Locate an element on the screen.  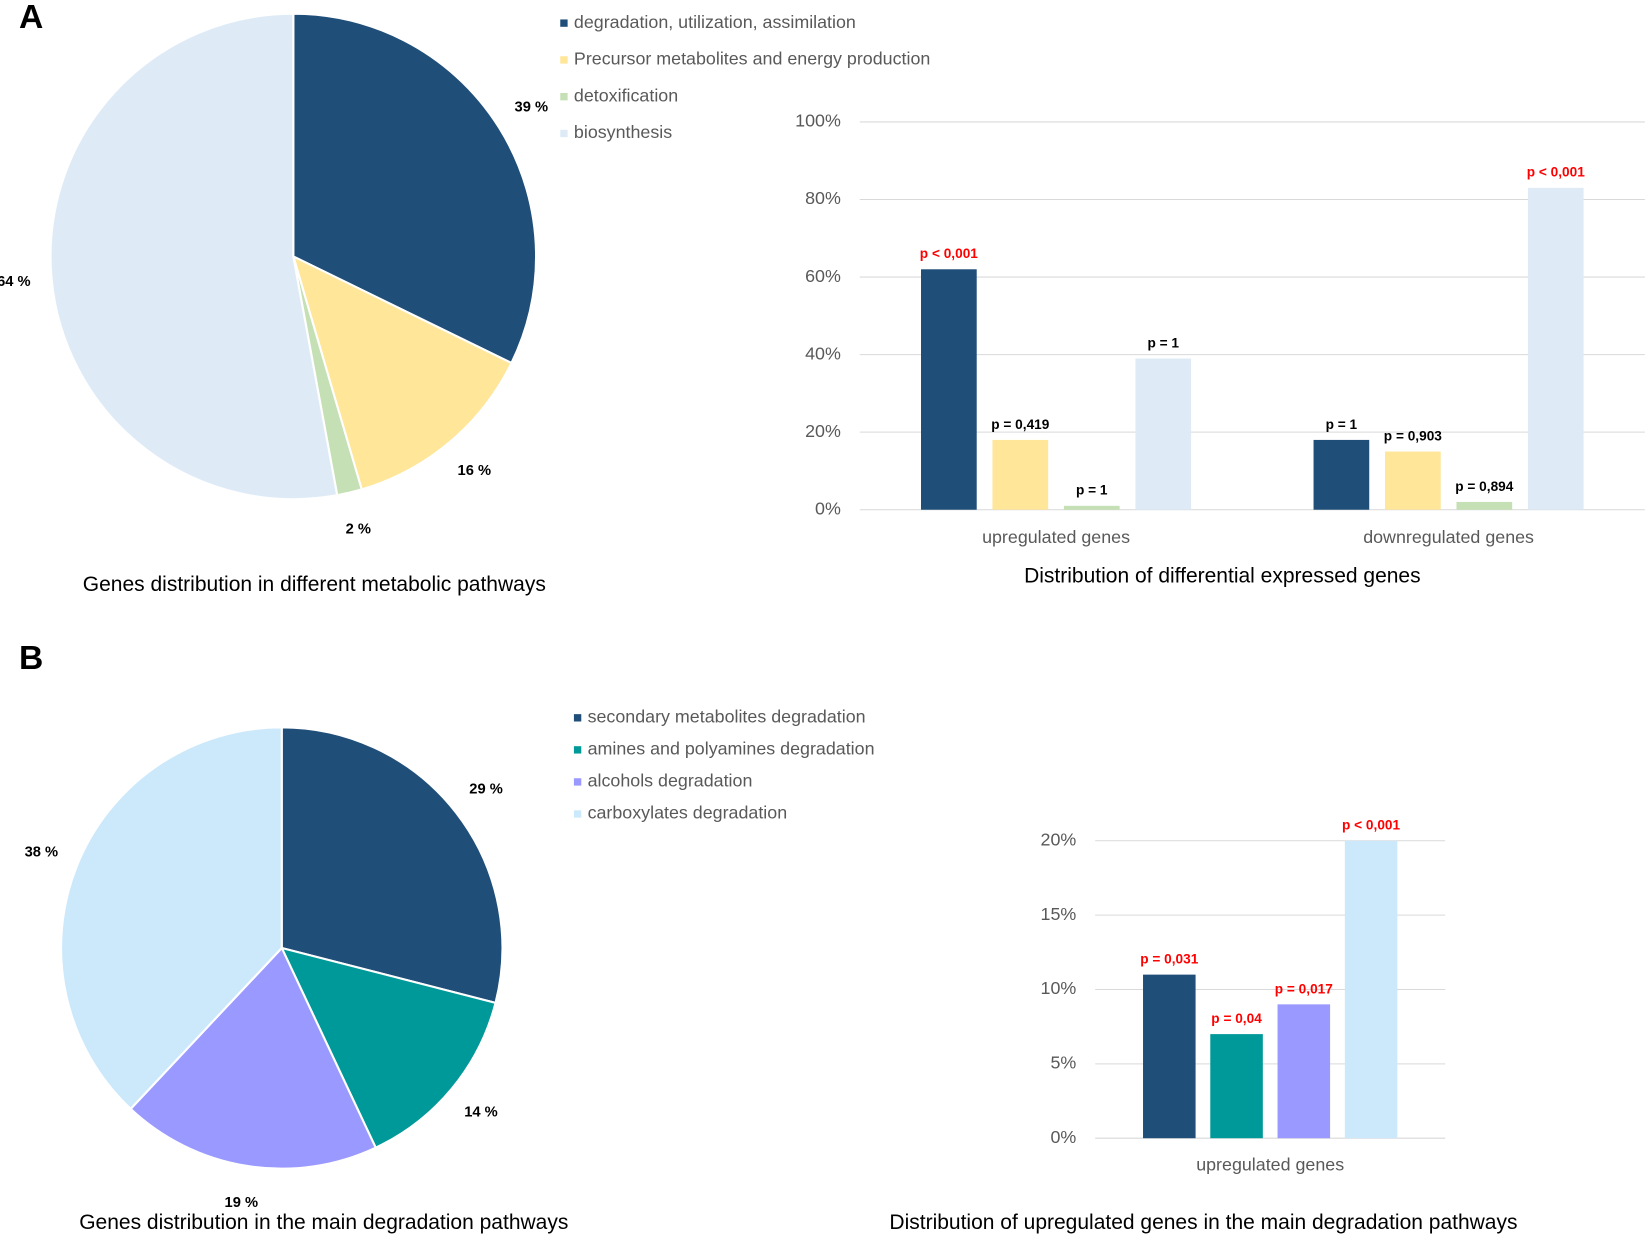
slice-label: 29 % is located at coordinates (486, 789).